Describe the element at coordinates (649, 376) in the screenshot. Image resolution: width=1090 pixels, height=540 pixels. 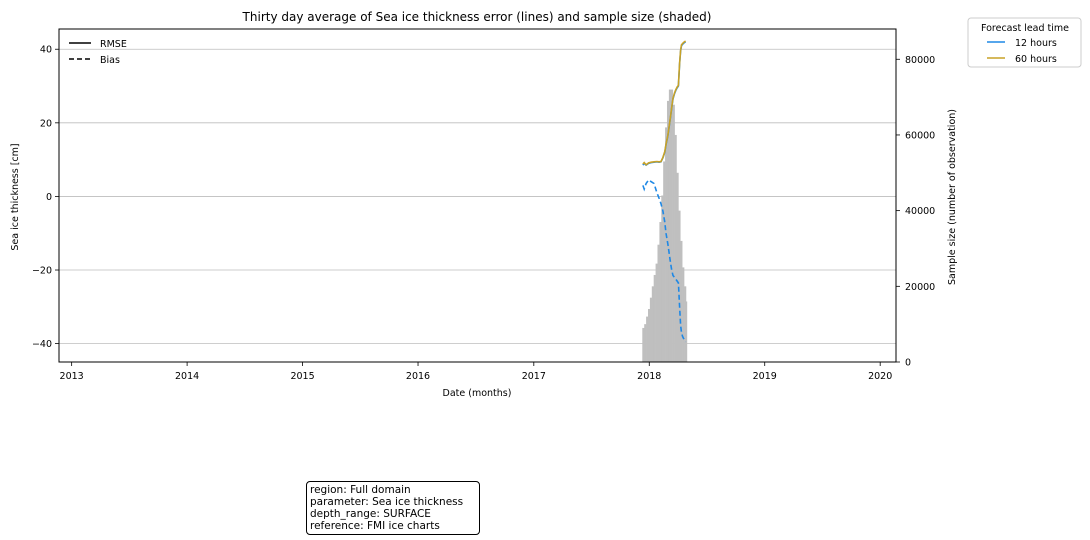
I see `x-tick-label: 2018` at that location.